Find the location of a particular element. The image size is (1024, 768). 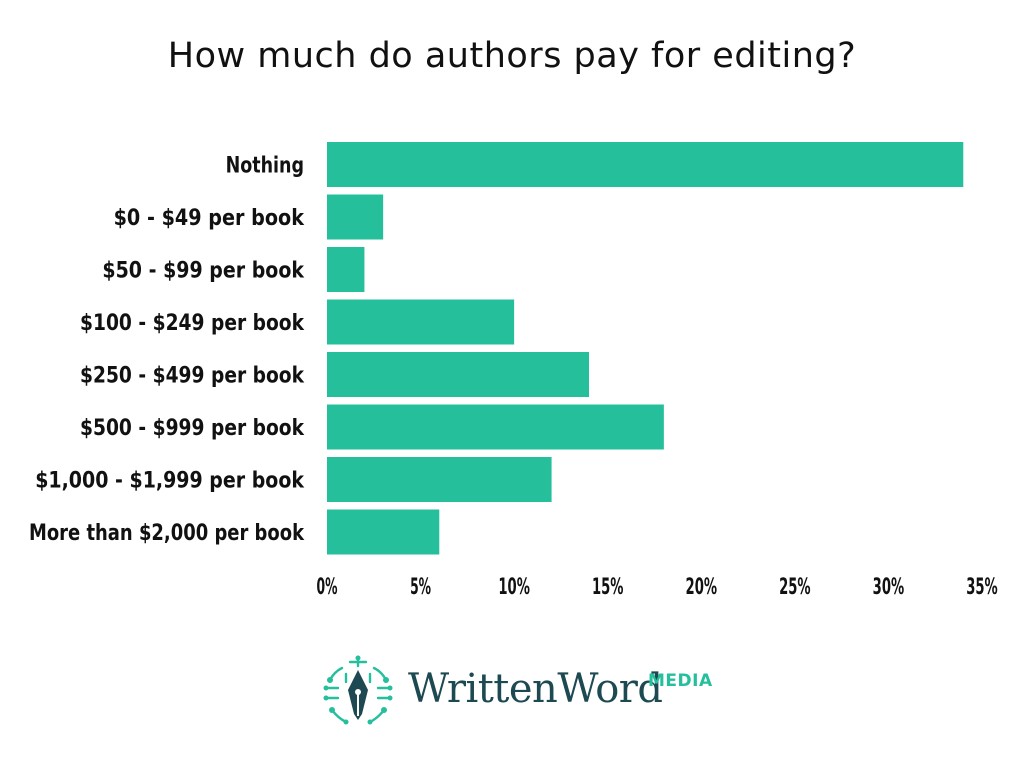

logo-media-suffix: MEDIA is located at coordinates (680, 681).